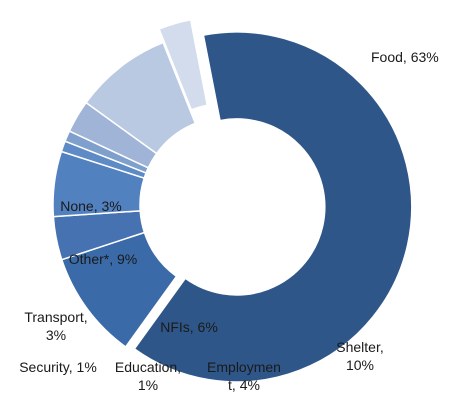 The width and height of the screenshot is (452, 396). Describe the element at coordinates (183, 64) in the screenshot. I see `slice-none` at that location.